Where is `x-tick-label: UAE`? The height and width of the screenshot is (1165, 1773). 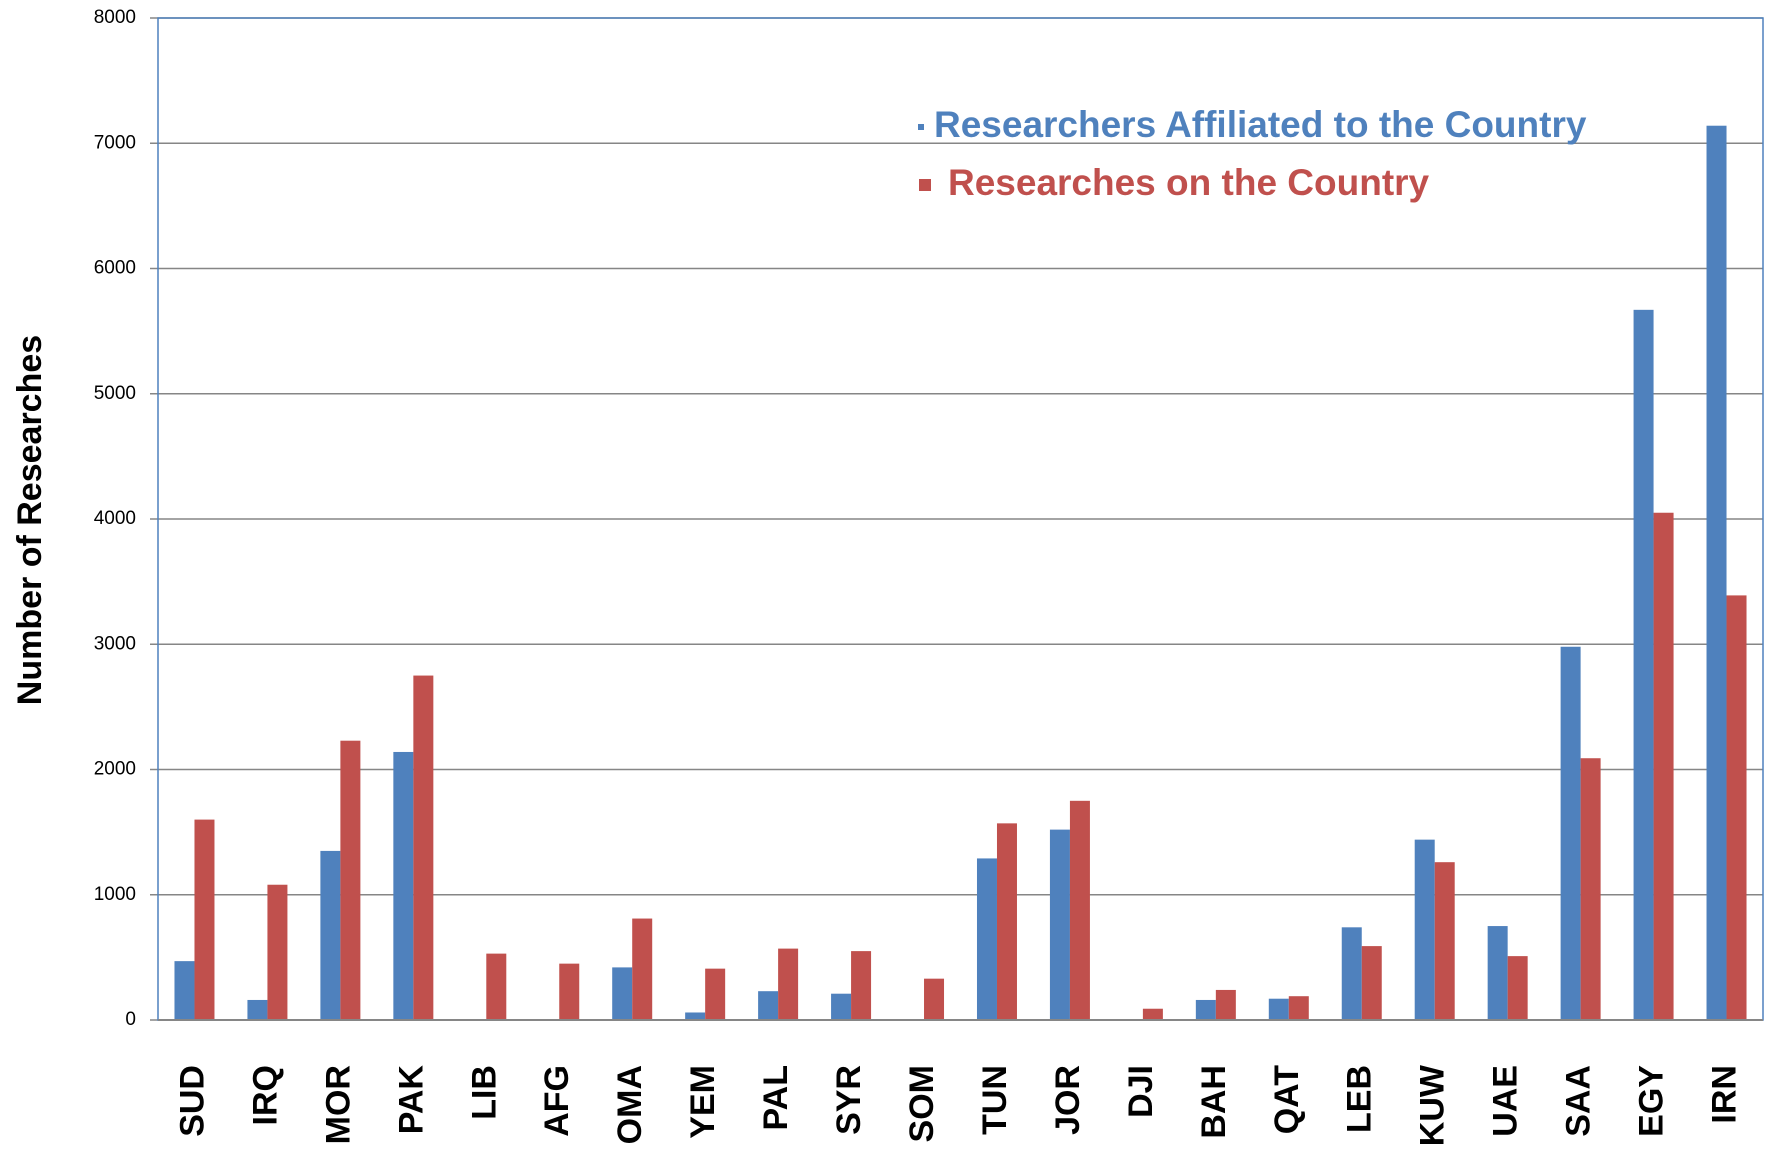
x-tick-label: UAE is located at coordinates (1506, 1101).